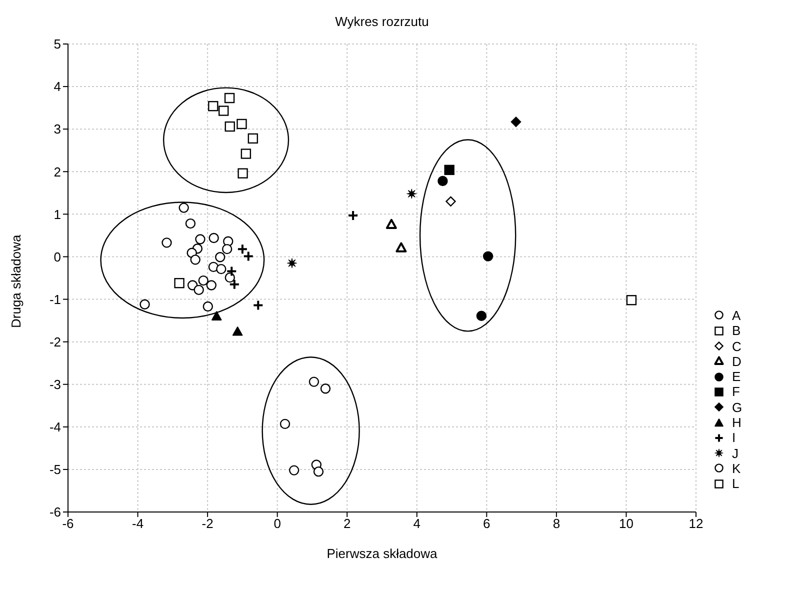 This screenshot has width=796, height=598. Describe the element at coordinates (55, 299) in the screenshot. I see `y-tick-label: -1` at that location.